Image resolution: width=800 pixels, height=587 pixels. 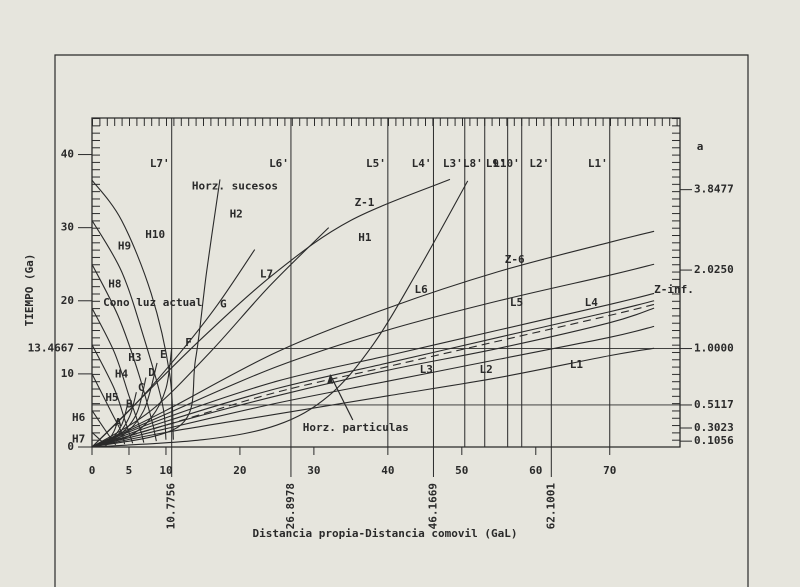 What do you see at coordinates (96, 282) in the screenshot?
I see `left-ruler` at bounding box center [96, 282].